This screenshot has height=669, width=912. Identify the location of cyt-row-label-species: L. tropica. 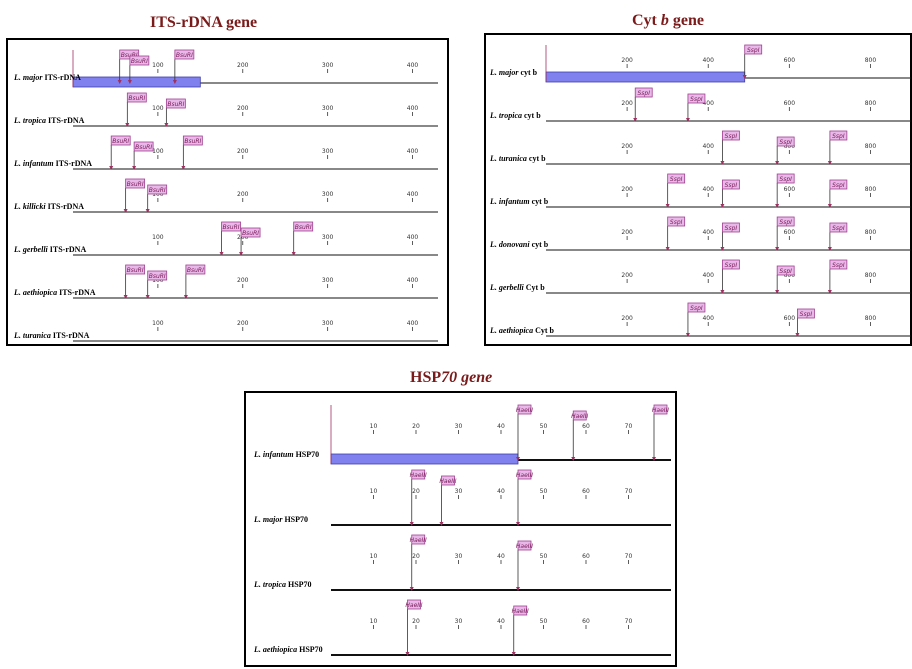
(505, 115).